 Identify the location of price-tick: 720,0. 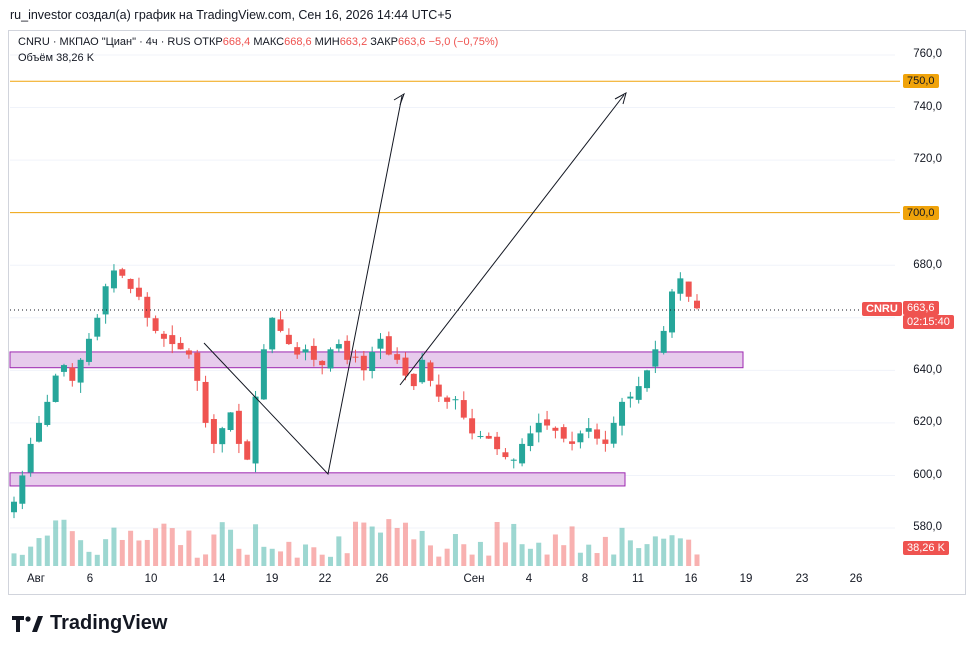
(927, 159).